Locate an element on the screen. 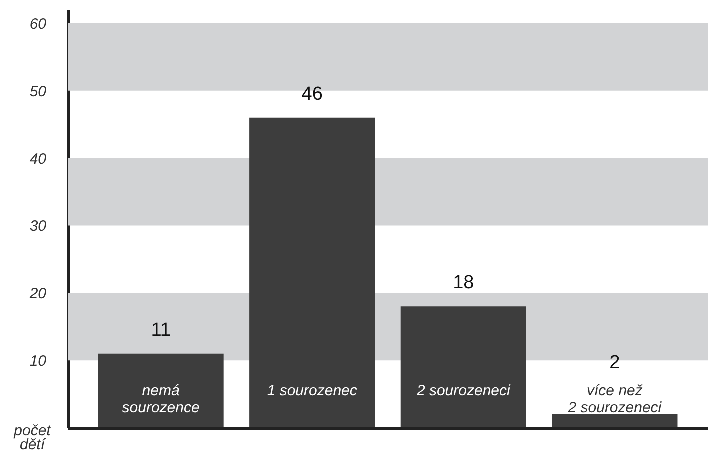 The height and width of the screenshot is (459, 717). y-axis-title: počet dětí is located at coordinates (32, 438).